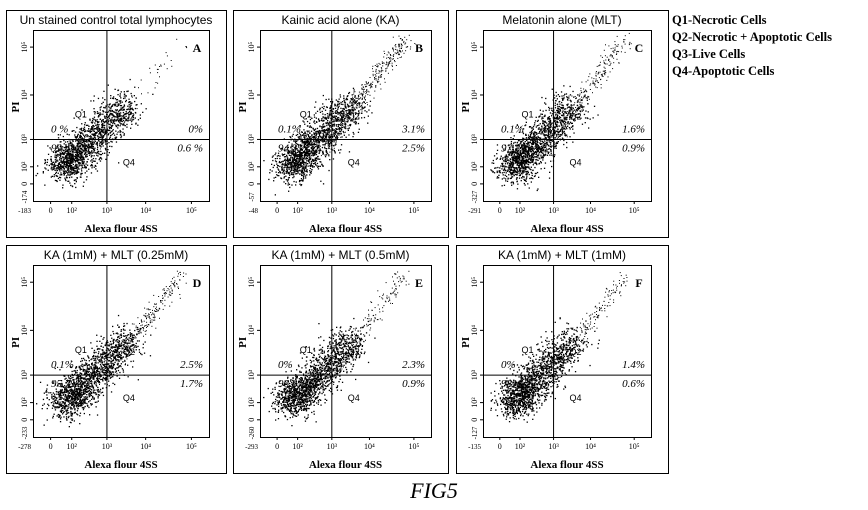 Image resolution: width=868 pixels, height=510 pixels. What do you see at coordinates (413, 148) in the screenshot?
I see `percent-q4: 2.5%` at bounding box center [413, 148].